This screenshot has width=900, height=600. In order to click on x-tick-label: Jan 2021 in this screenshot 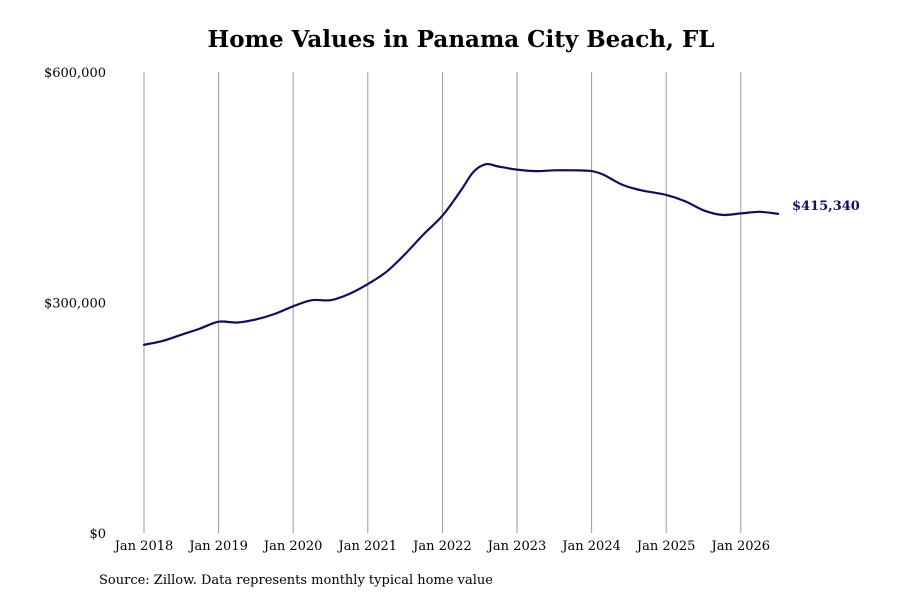, I will do `click(367, 546)`.